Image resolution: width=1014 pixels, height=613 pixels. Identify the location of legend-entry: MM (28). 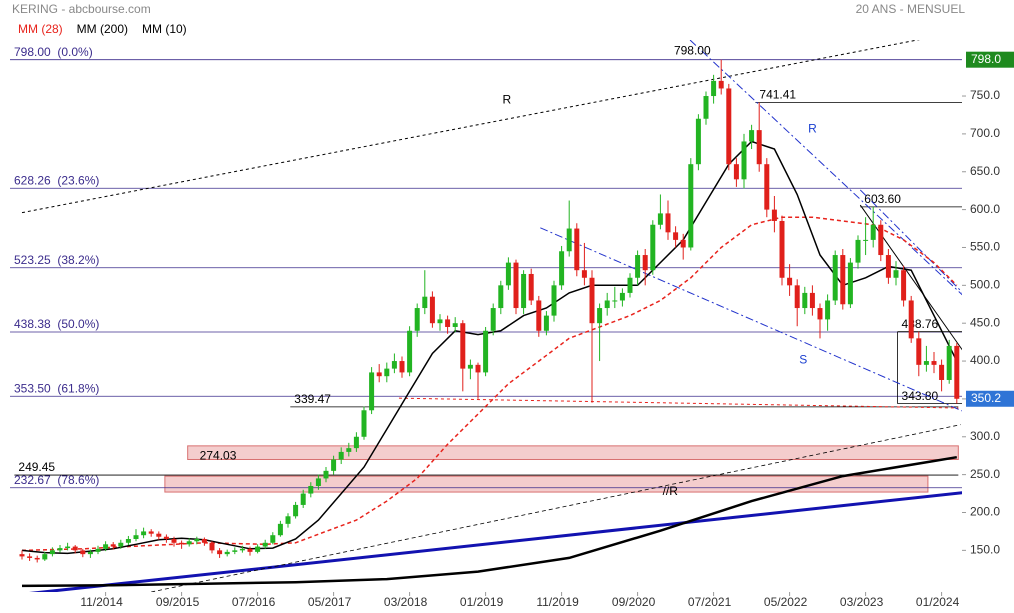
(40, 29).